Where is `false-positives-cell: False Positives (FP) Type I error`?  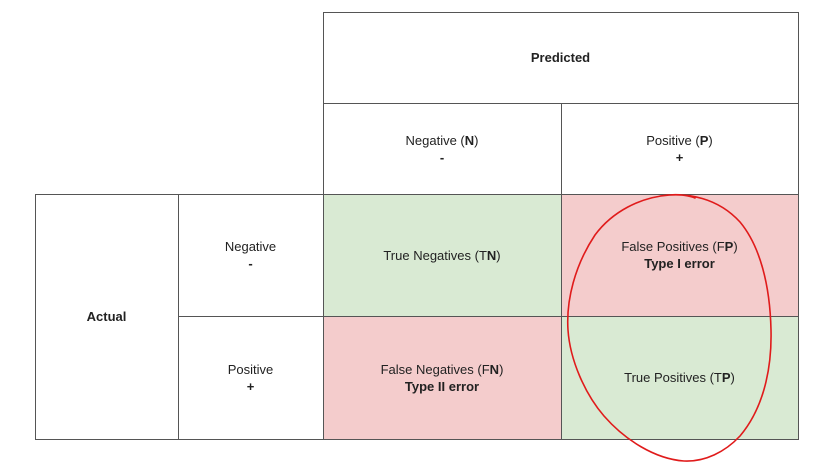
false-positives-cell: False Positives (FP) Type I error is located at coordinates (679, 255).